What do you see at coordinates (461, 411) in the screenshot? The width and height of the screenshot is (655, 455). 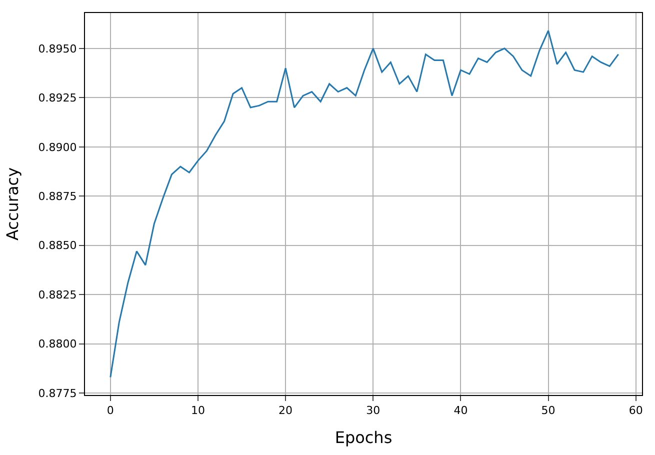 I see `x-tick-label: 40` at bounding box center [461, 411].